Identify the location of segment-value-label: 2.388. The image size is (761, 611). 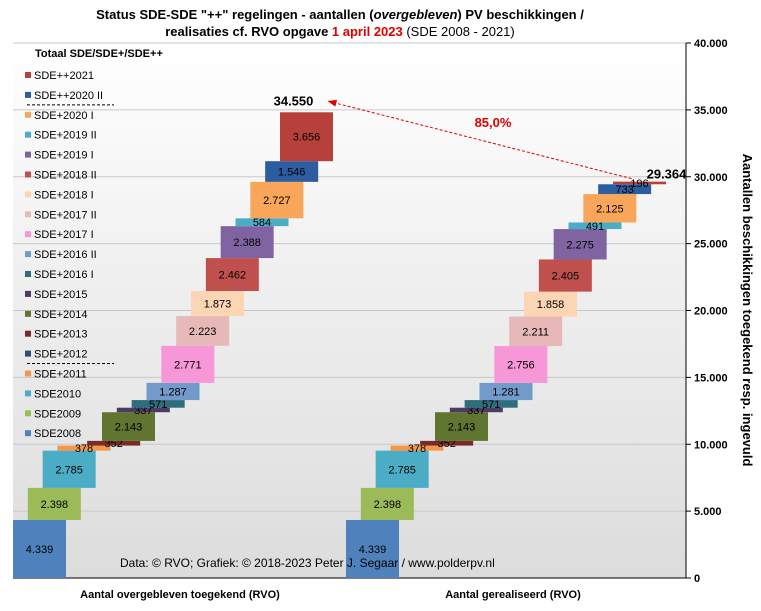
(247, 243).